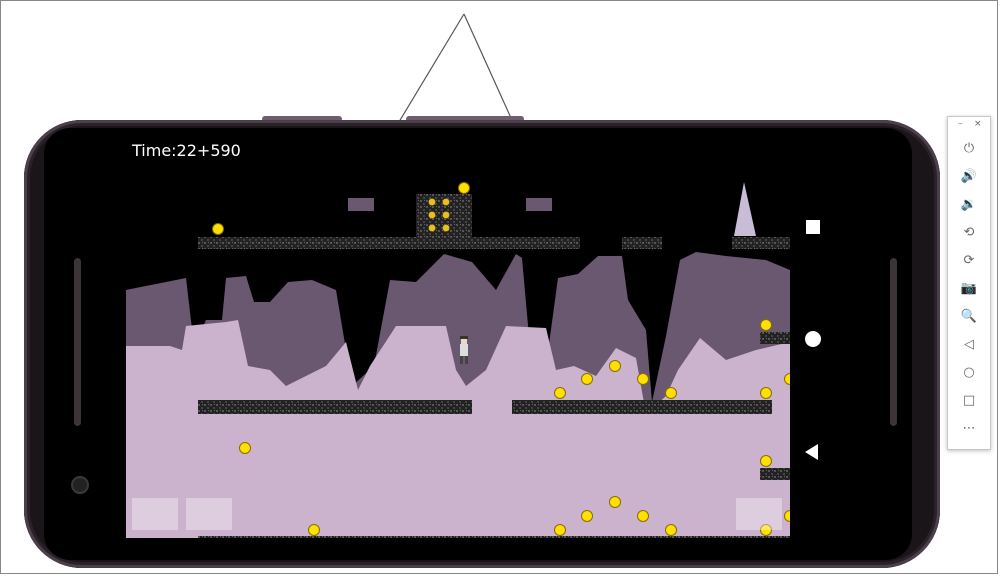 This screenshot has width=1000, height=576. I want to click on emulator-toolbar: – × ⏻ 🔊 🔉 ⟲ ⟳ 📷 🔍 ◁ ○ □ ⋯, so click(969, 283).